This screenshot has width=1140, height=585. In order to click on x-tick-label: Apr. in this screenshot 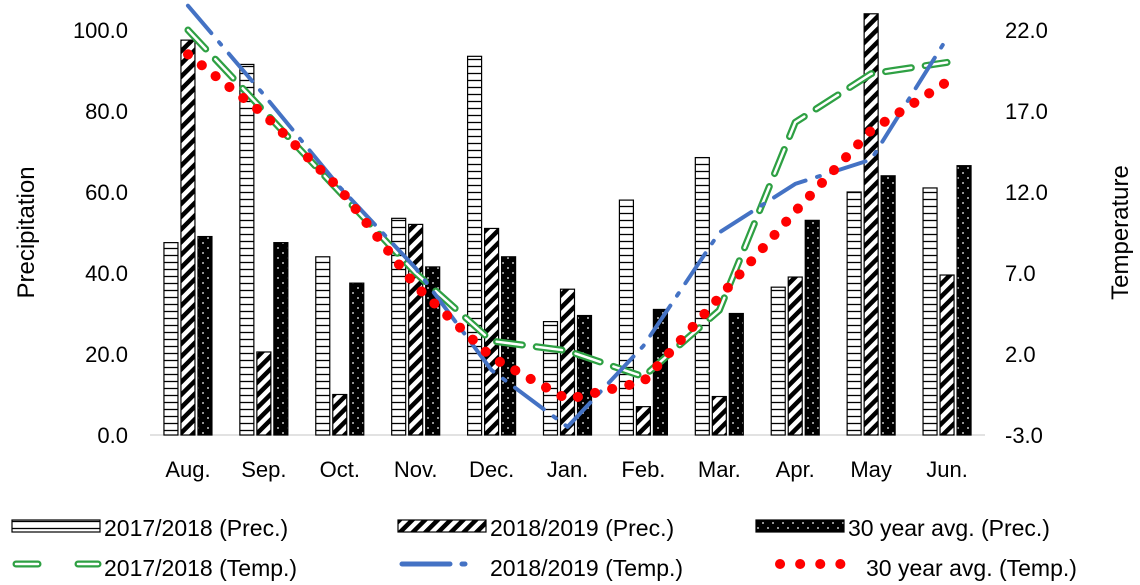, I will do `click(795, 469)`.